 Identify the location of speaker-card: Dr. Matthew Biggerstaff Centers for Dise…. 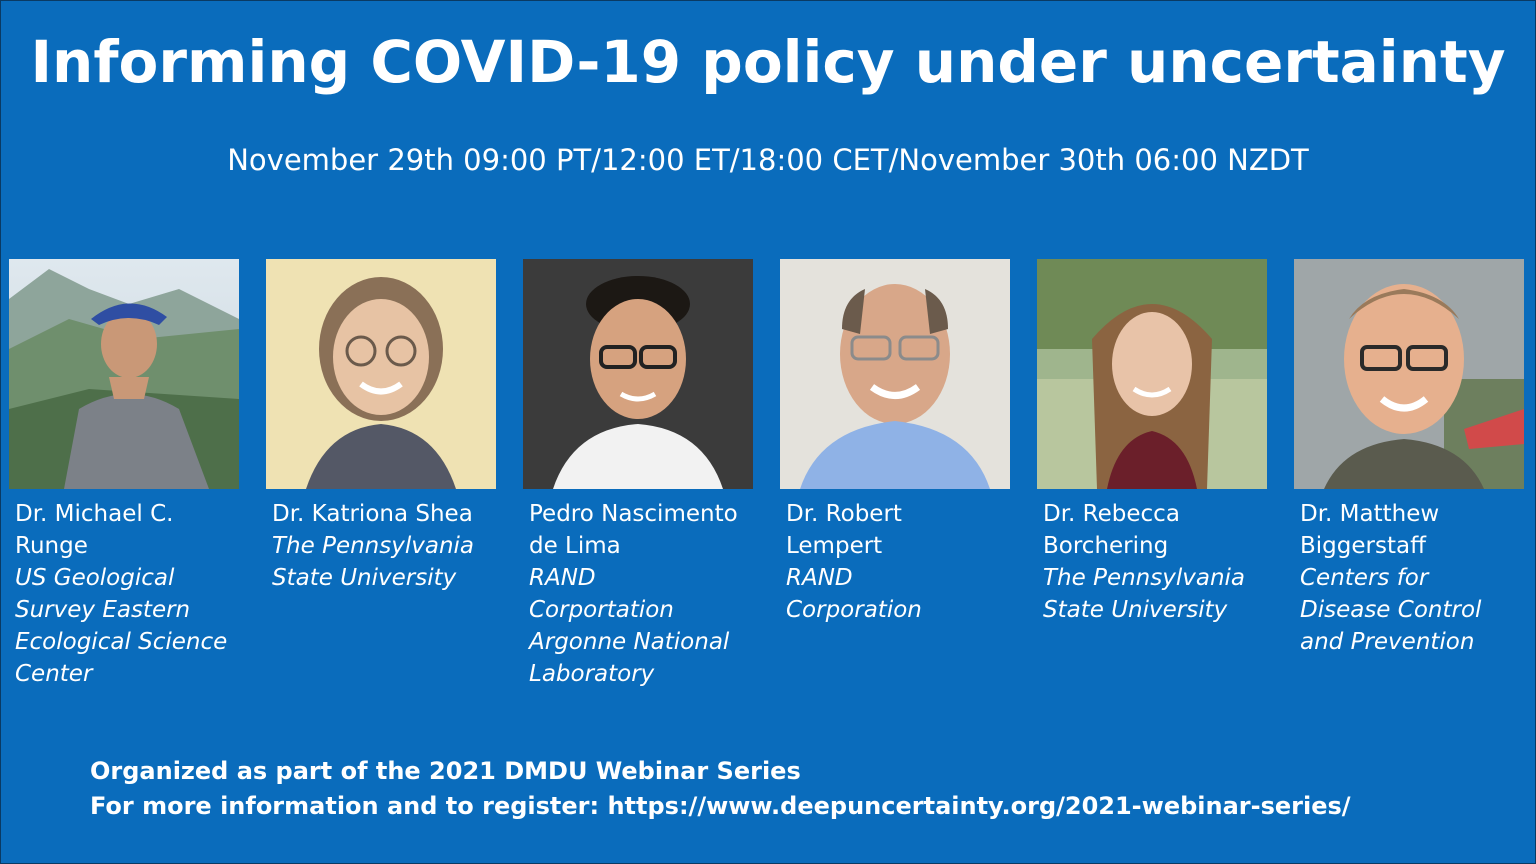
(1415, 458).